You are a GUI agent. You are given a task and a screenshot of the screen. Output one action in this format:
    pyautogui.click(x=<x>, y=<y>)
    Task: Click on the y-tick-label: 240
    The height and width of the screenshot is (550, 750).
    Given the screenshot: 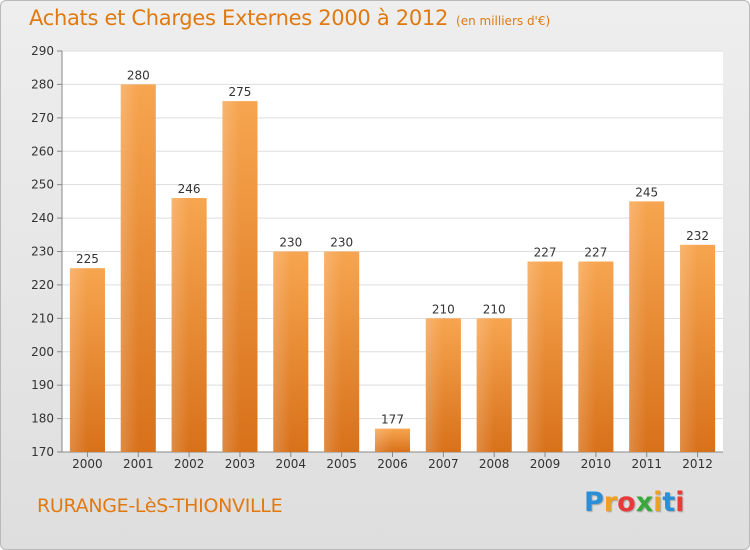 What is the action you would take?
    pyautogui.click(x=42, y=218)
    